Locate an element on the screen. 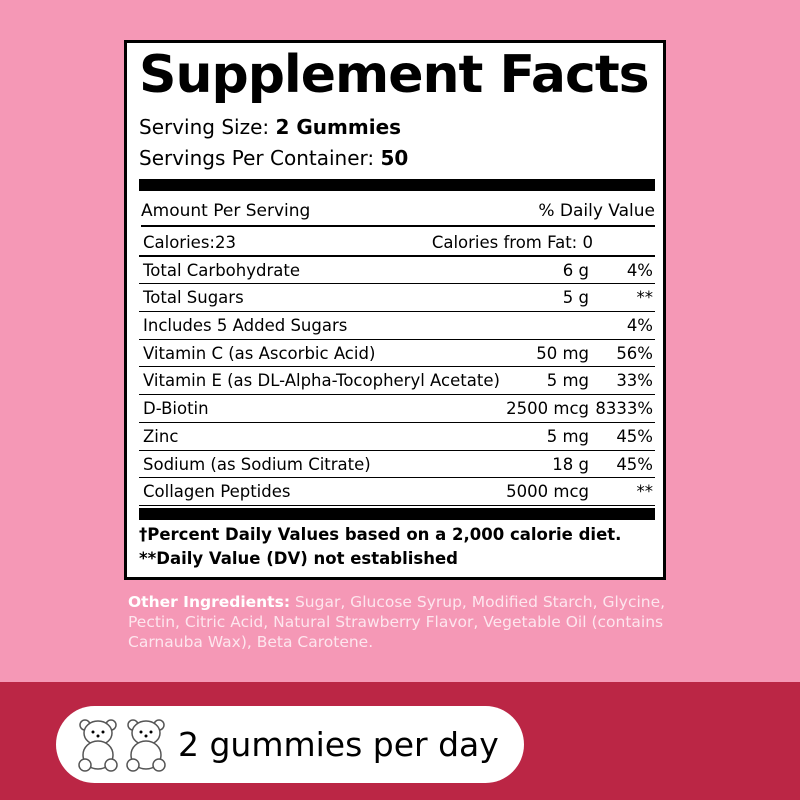 The height and width of the screenshot is (800, 800). nutrient-amount: Calories from Fat: 0 is located at coordinates (512, 242).